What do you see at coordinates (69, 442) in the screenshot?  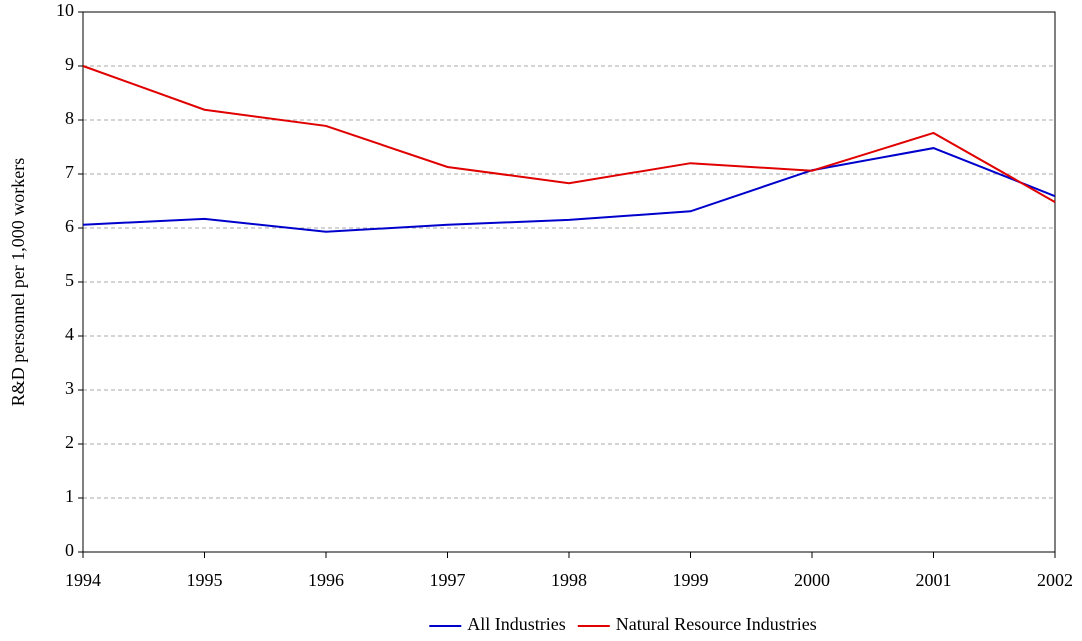 I see `y-tick-label: 2` at bounding box center [69, 442].